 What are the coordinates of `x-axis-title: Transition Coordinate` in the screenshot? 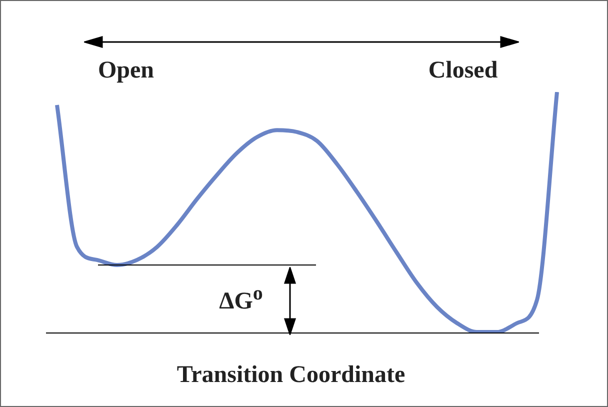 It's located at (291, 375).